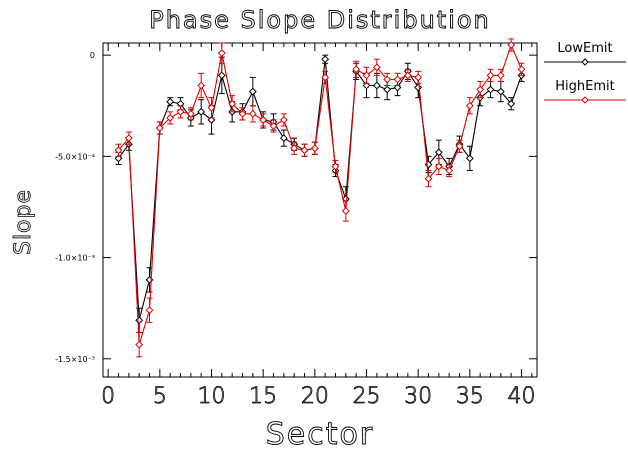 The height and width of the screenshot is (450, 628). What do you see at coordinates (75, 258) in the screenshot?
I see `y-tick-label: -1.0×10⁻³` at bounding box center [75, 258].